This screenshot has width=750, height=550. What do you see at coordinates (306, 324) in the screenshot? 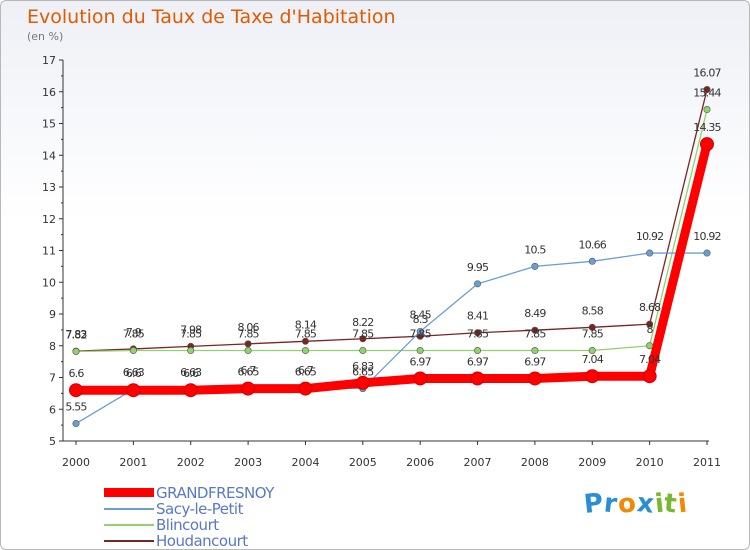
I see `data-label: 8.14` at bounding box center [306, 324].